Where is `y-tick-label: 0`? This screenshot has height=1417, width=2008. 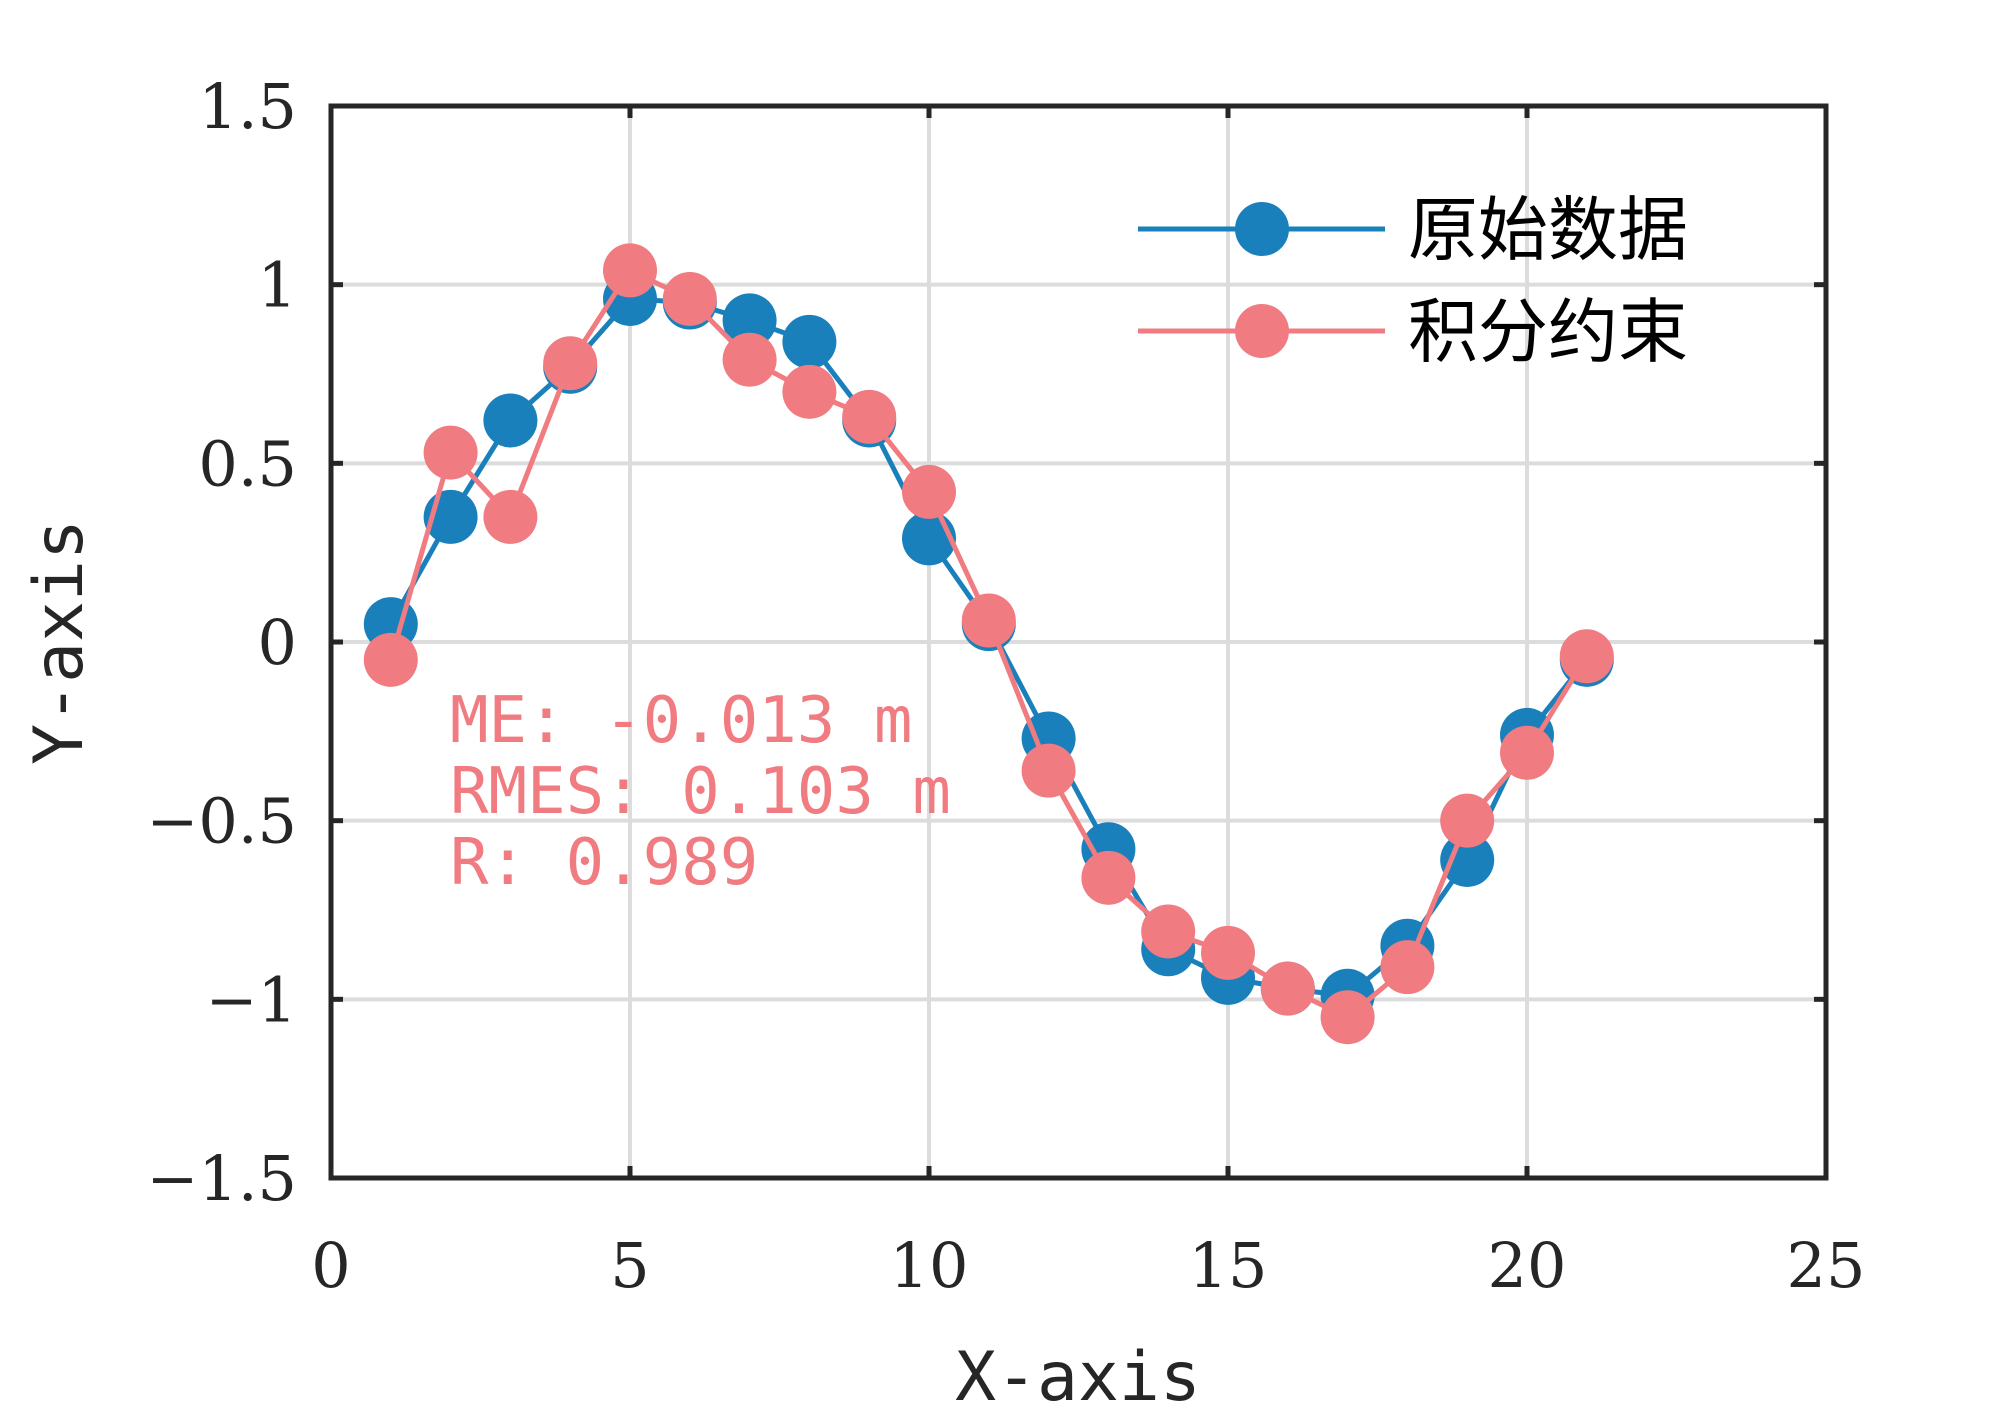
y-tick-label: 0 is located at coordinates (277, 642).